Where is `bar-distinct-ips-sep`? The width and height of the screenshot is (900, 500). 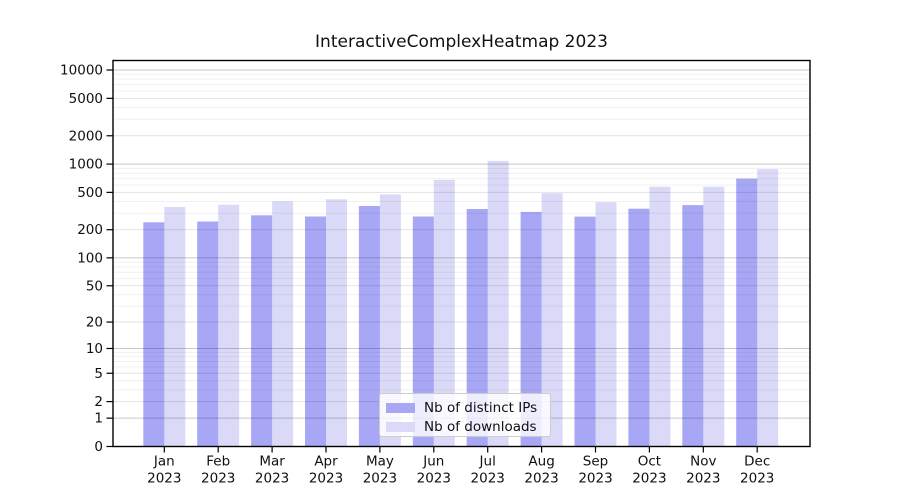 bar-distinct-ips-sep is located at coordinates (585, 331).